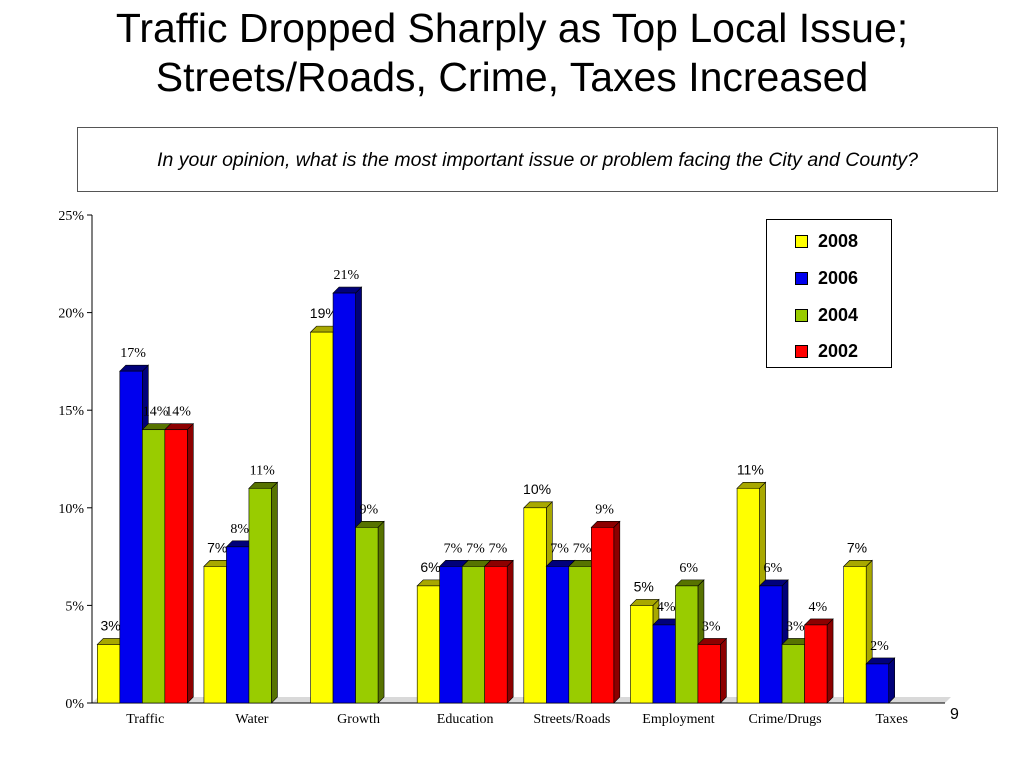 The image size is (1024, 768). Describe the element at coordinates (238, 625) in the screenshot. I see `bar-2006-water` at that location.